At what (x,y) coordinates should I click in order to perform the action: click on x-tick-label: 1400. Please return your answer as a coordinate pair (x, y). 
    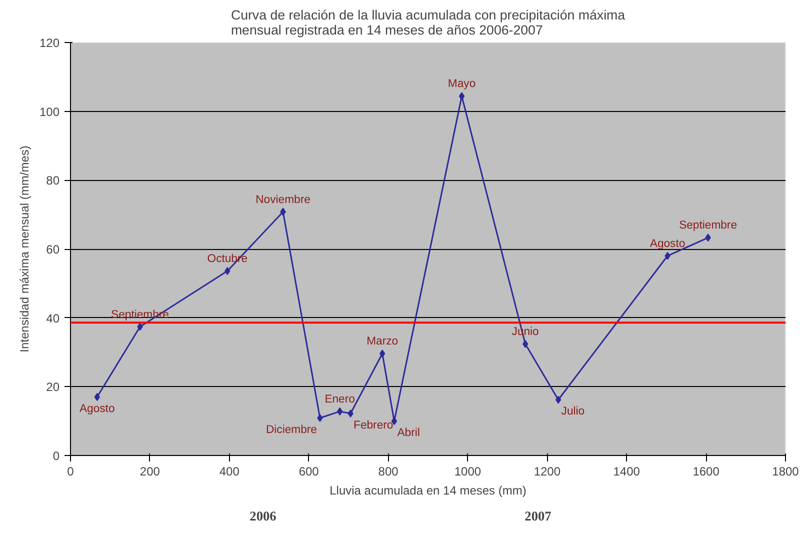
    Looking at the image, I should click on (626, 471).